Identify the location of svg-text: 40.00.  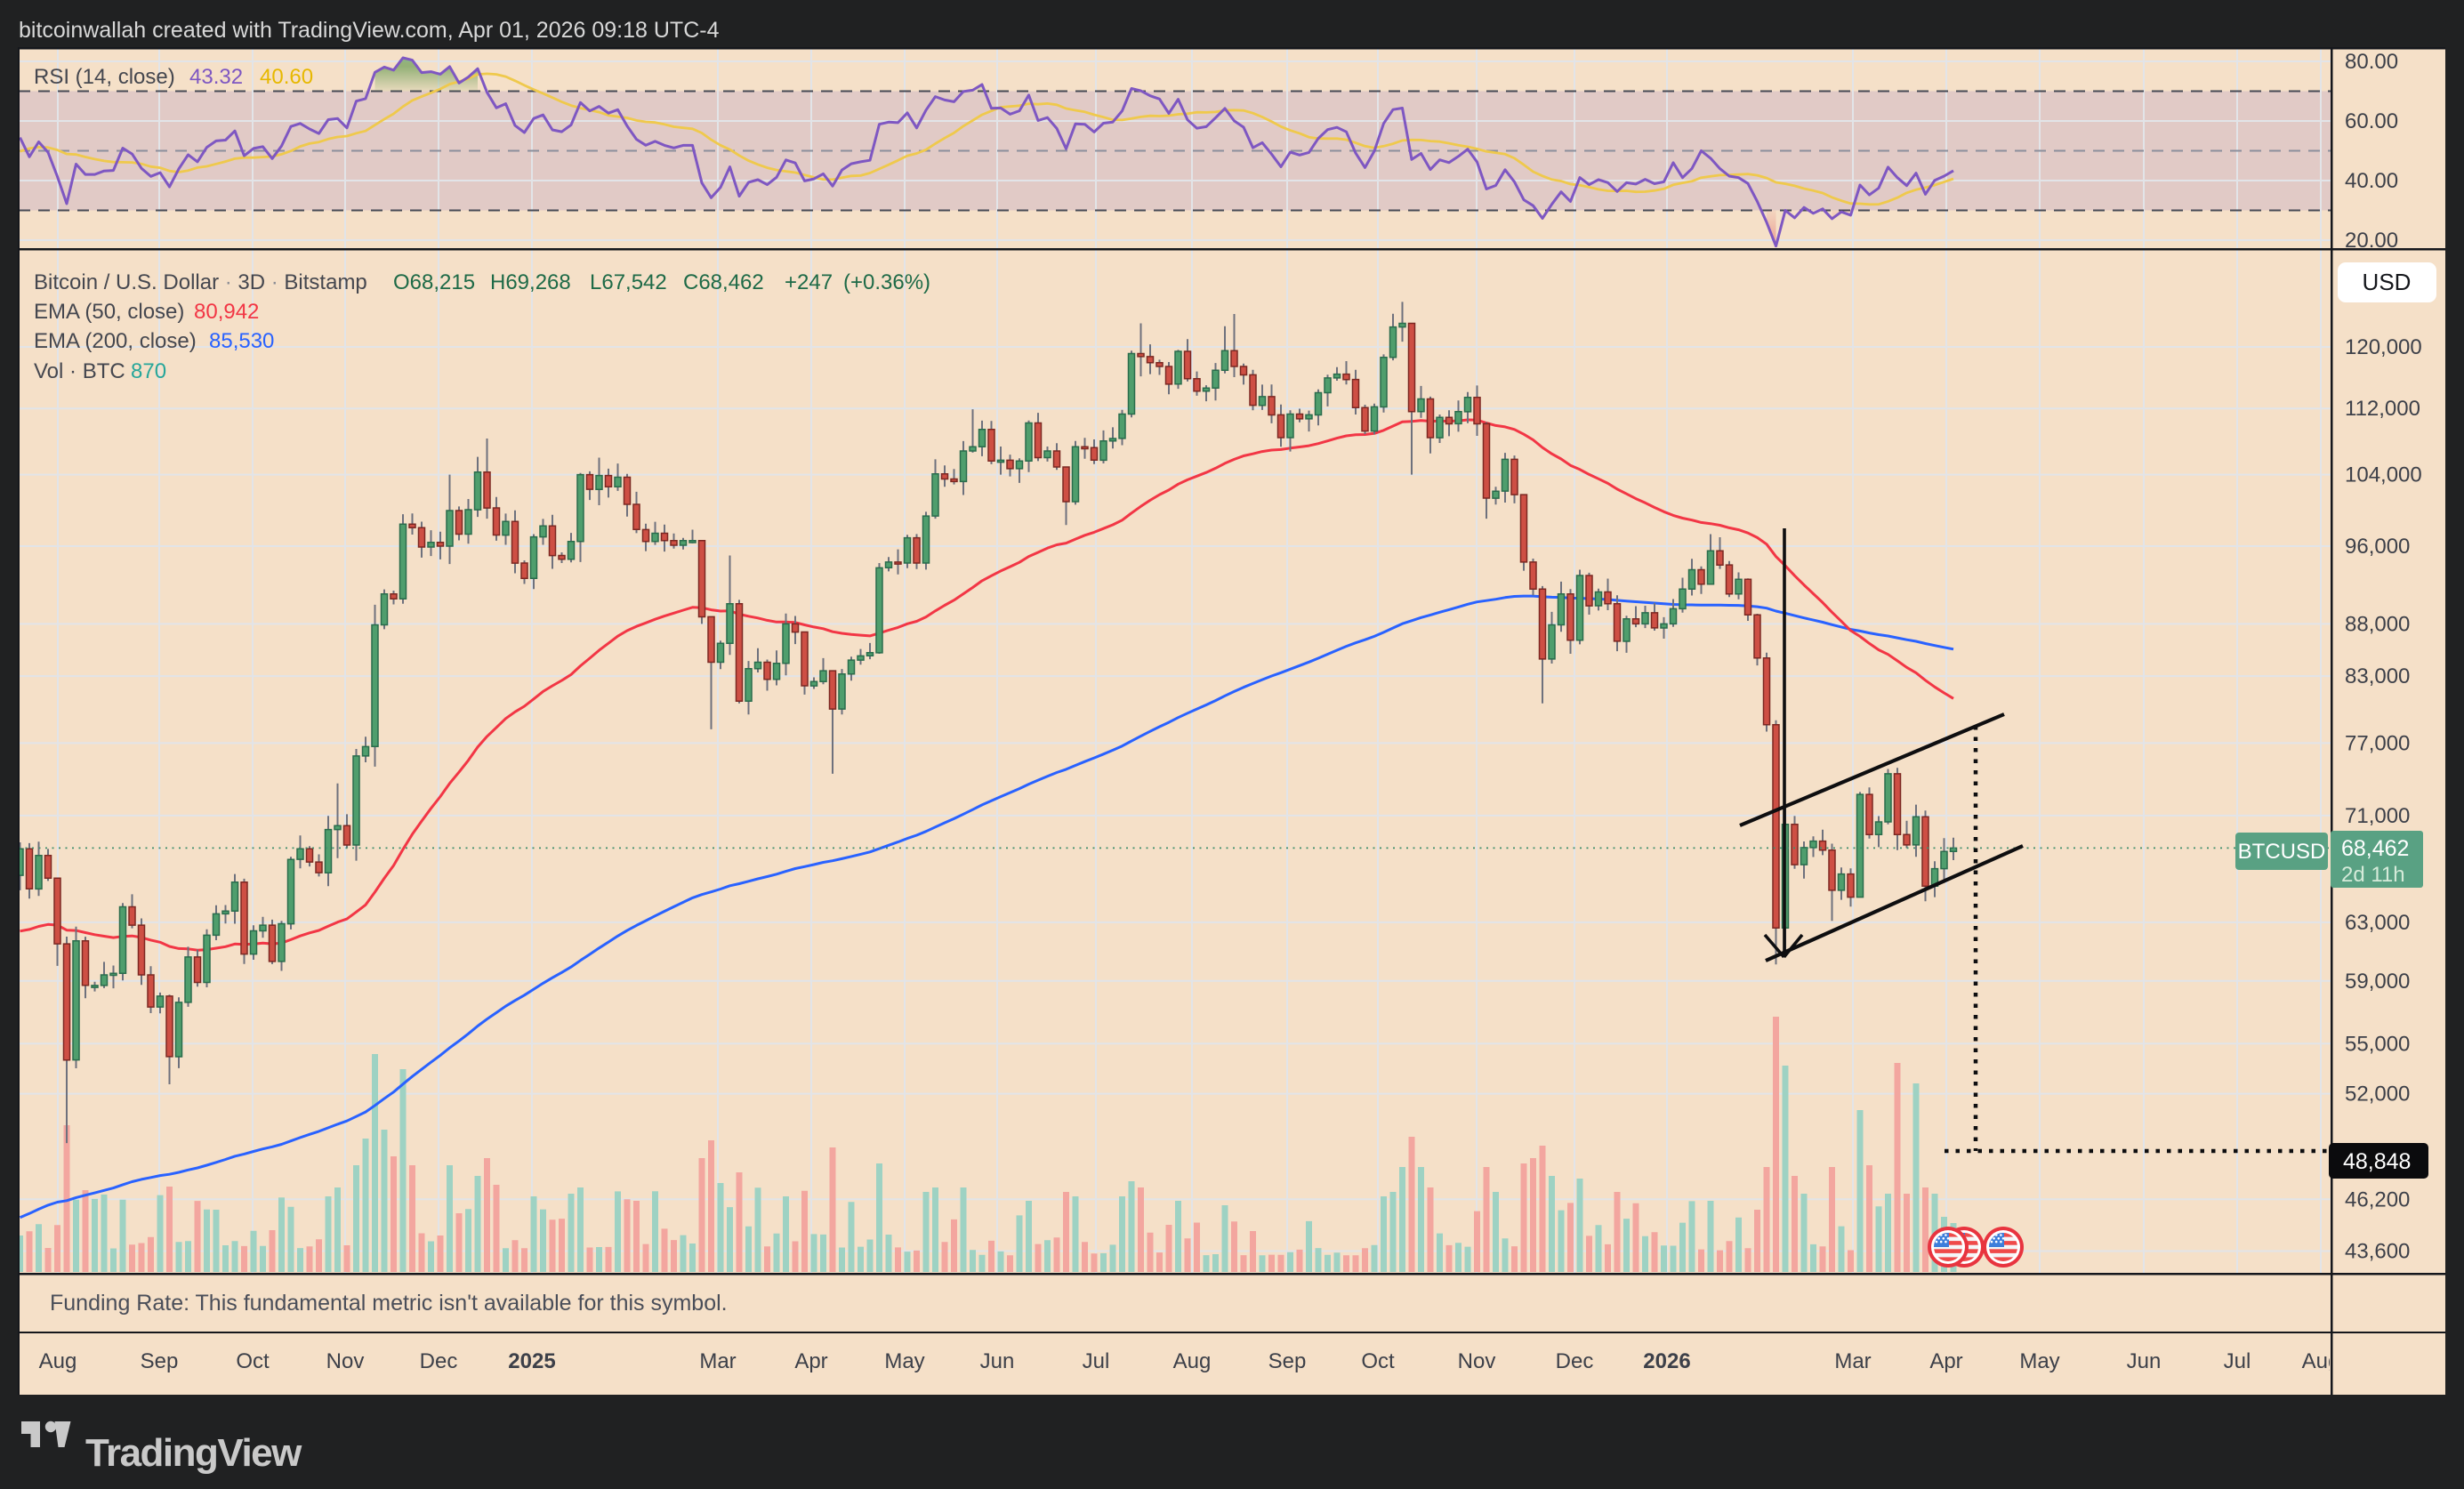
(2371, 181).